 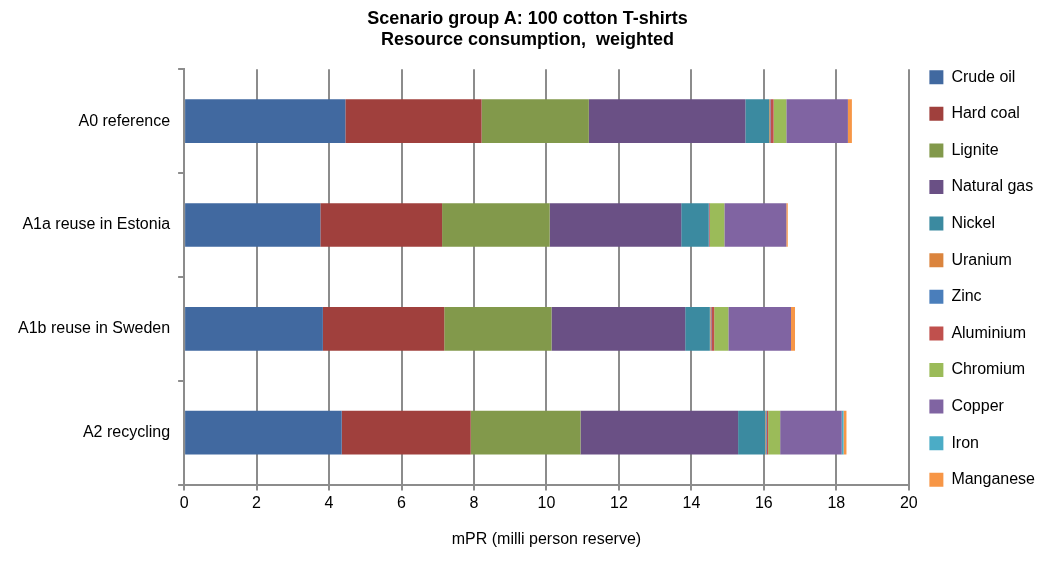 I want to click on x-tick-label: 2, so click(x=257, y=502).